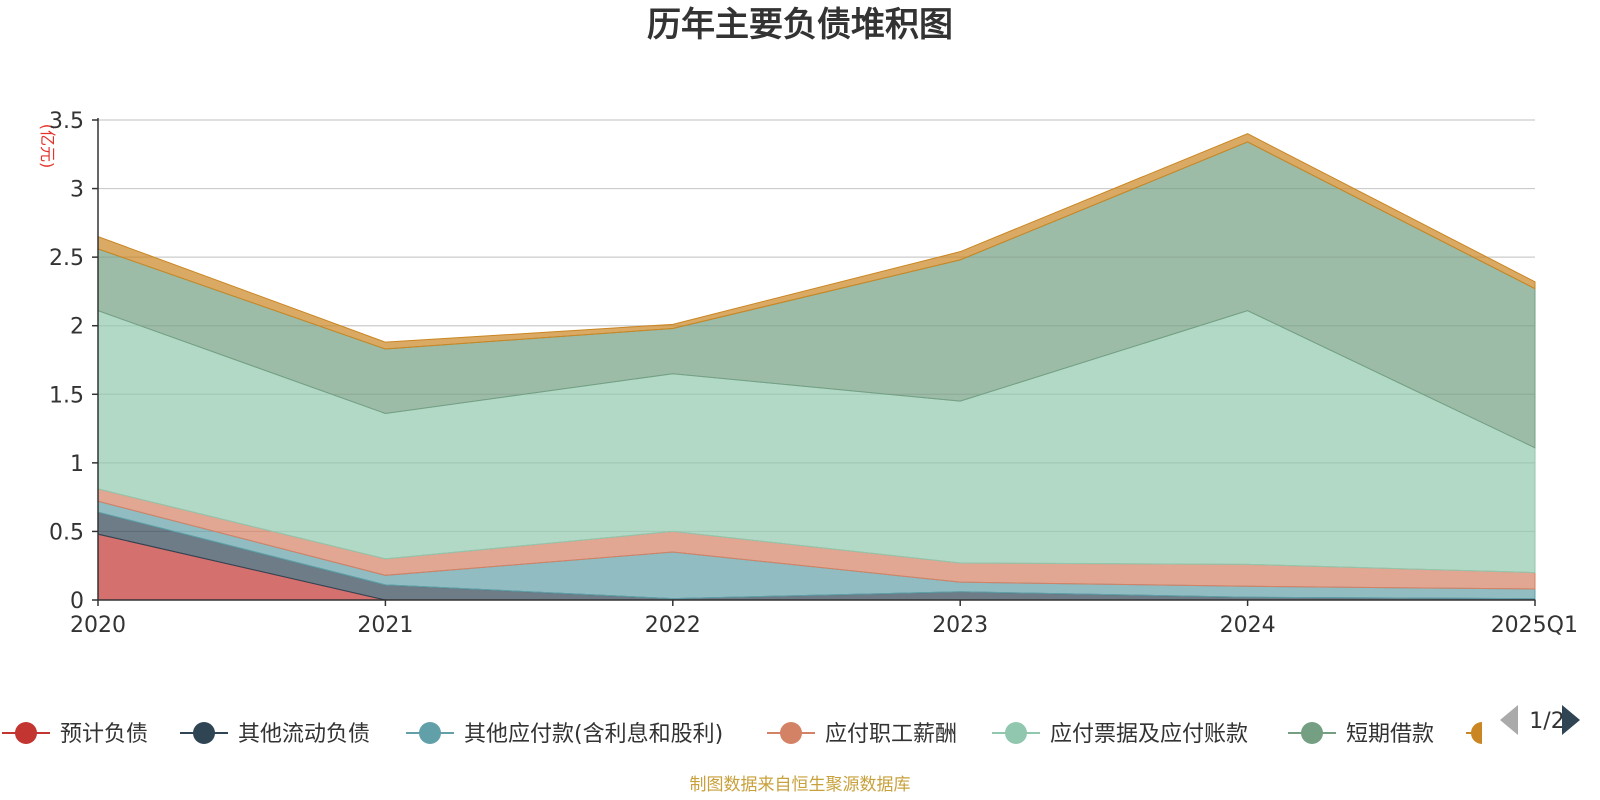  I want to click on legend-label: 其他流动负债, so click(304, 734).